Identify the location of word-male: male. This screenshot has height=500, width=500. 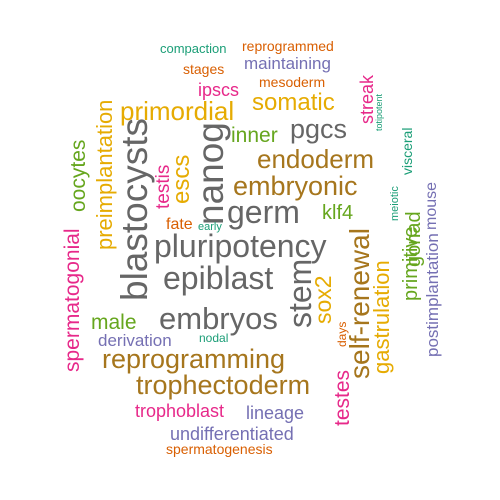
(114, 322).